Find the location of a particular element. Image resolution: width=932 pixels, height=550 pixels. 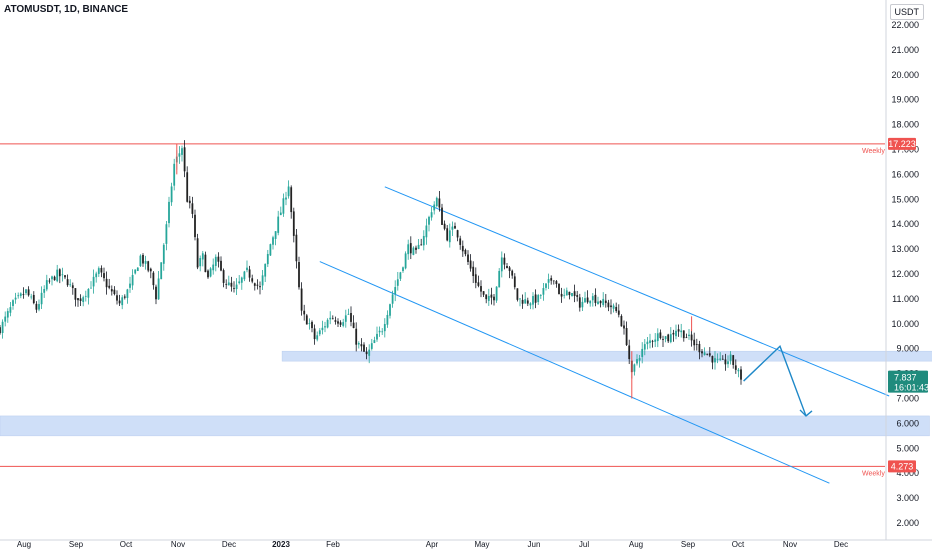

price-tick-label: 2.000 is located at coordinates (907, 523).